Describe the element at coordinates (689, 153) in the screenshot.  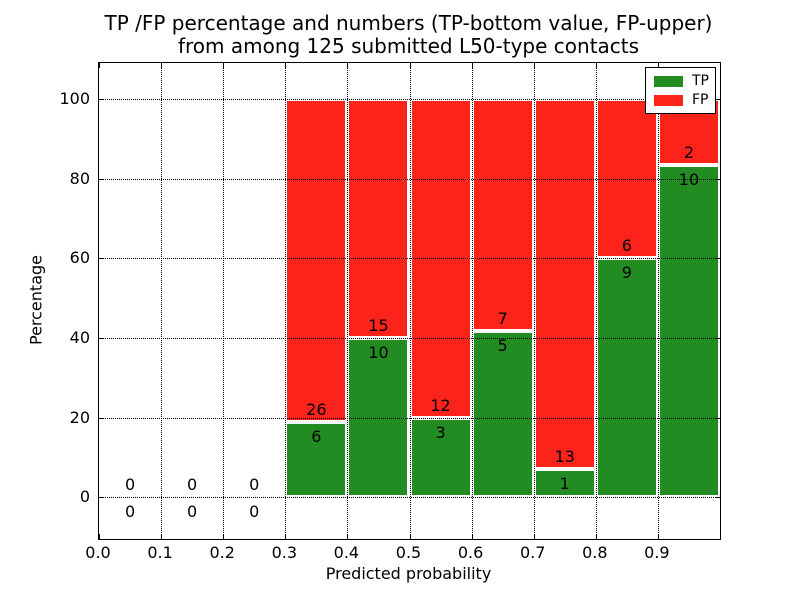
I see `fp-count-label: 2` at that location.